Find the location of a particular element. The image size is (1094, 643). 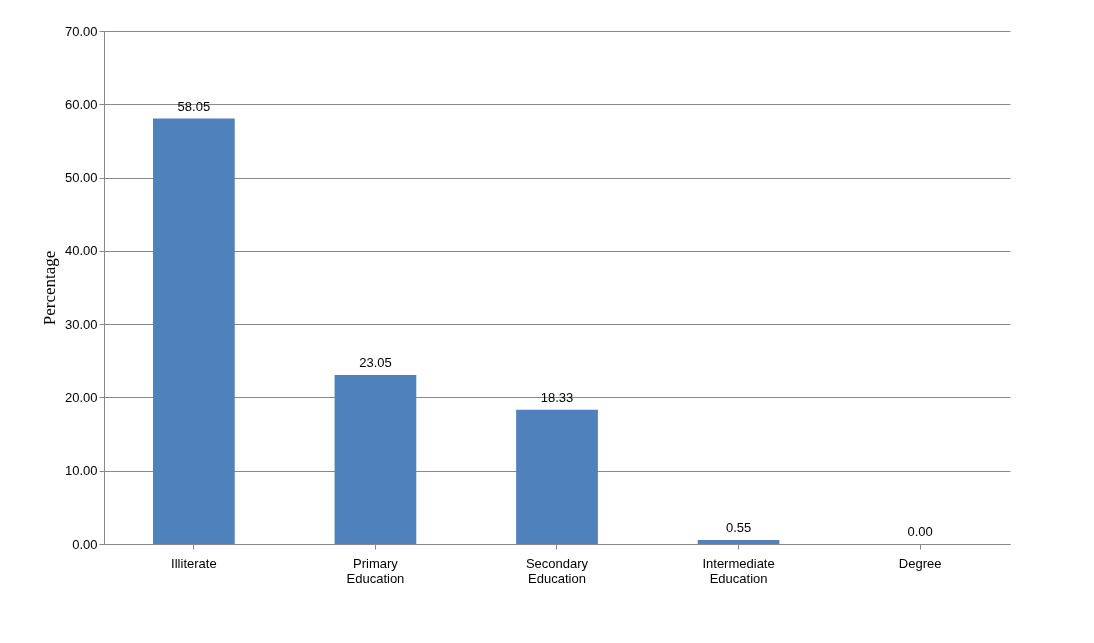

x-tick-label: Illiterate is located at coordinates (194, 563).